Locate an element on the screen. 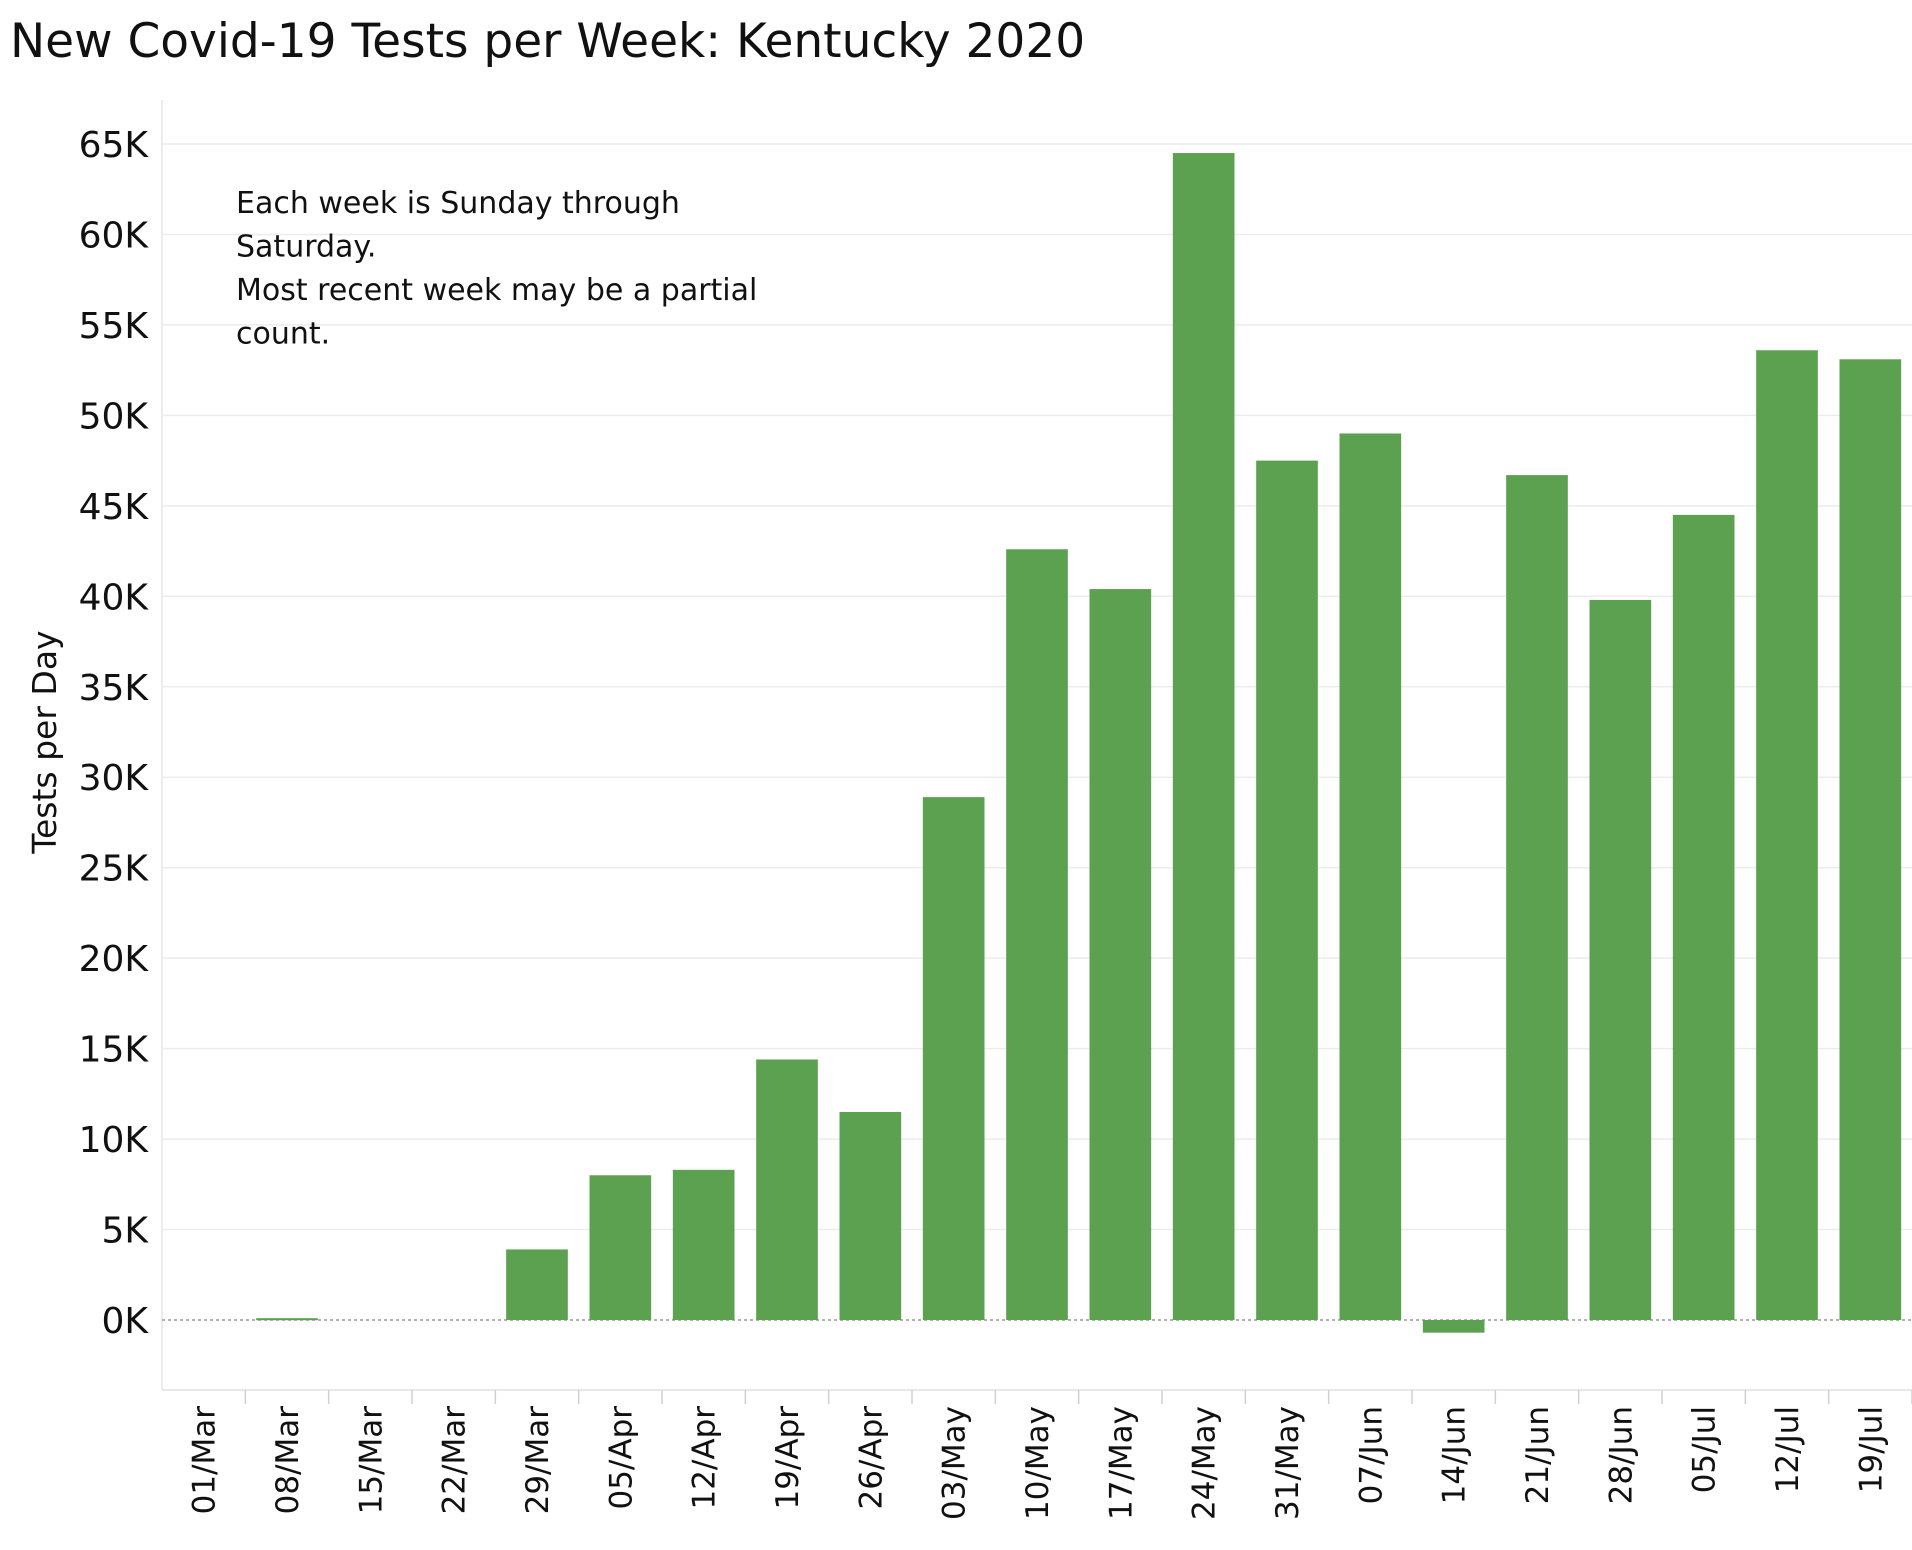 The image size is (1912, 1550). x-tick-label: 15/Mar is located at coordinates (371, 1460).